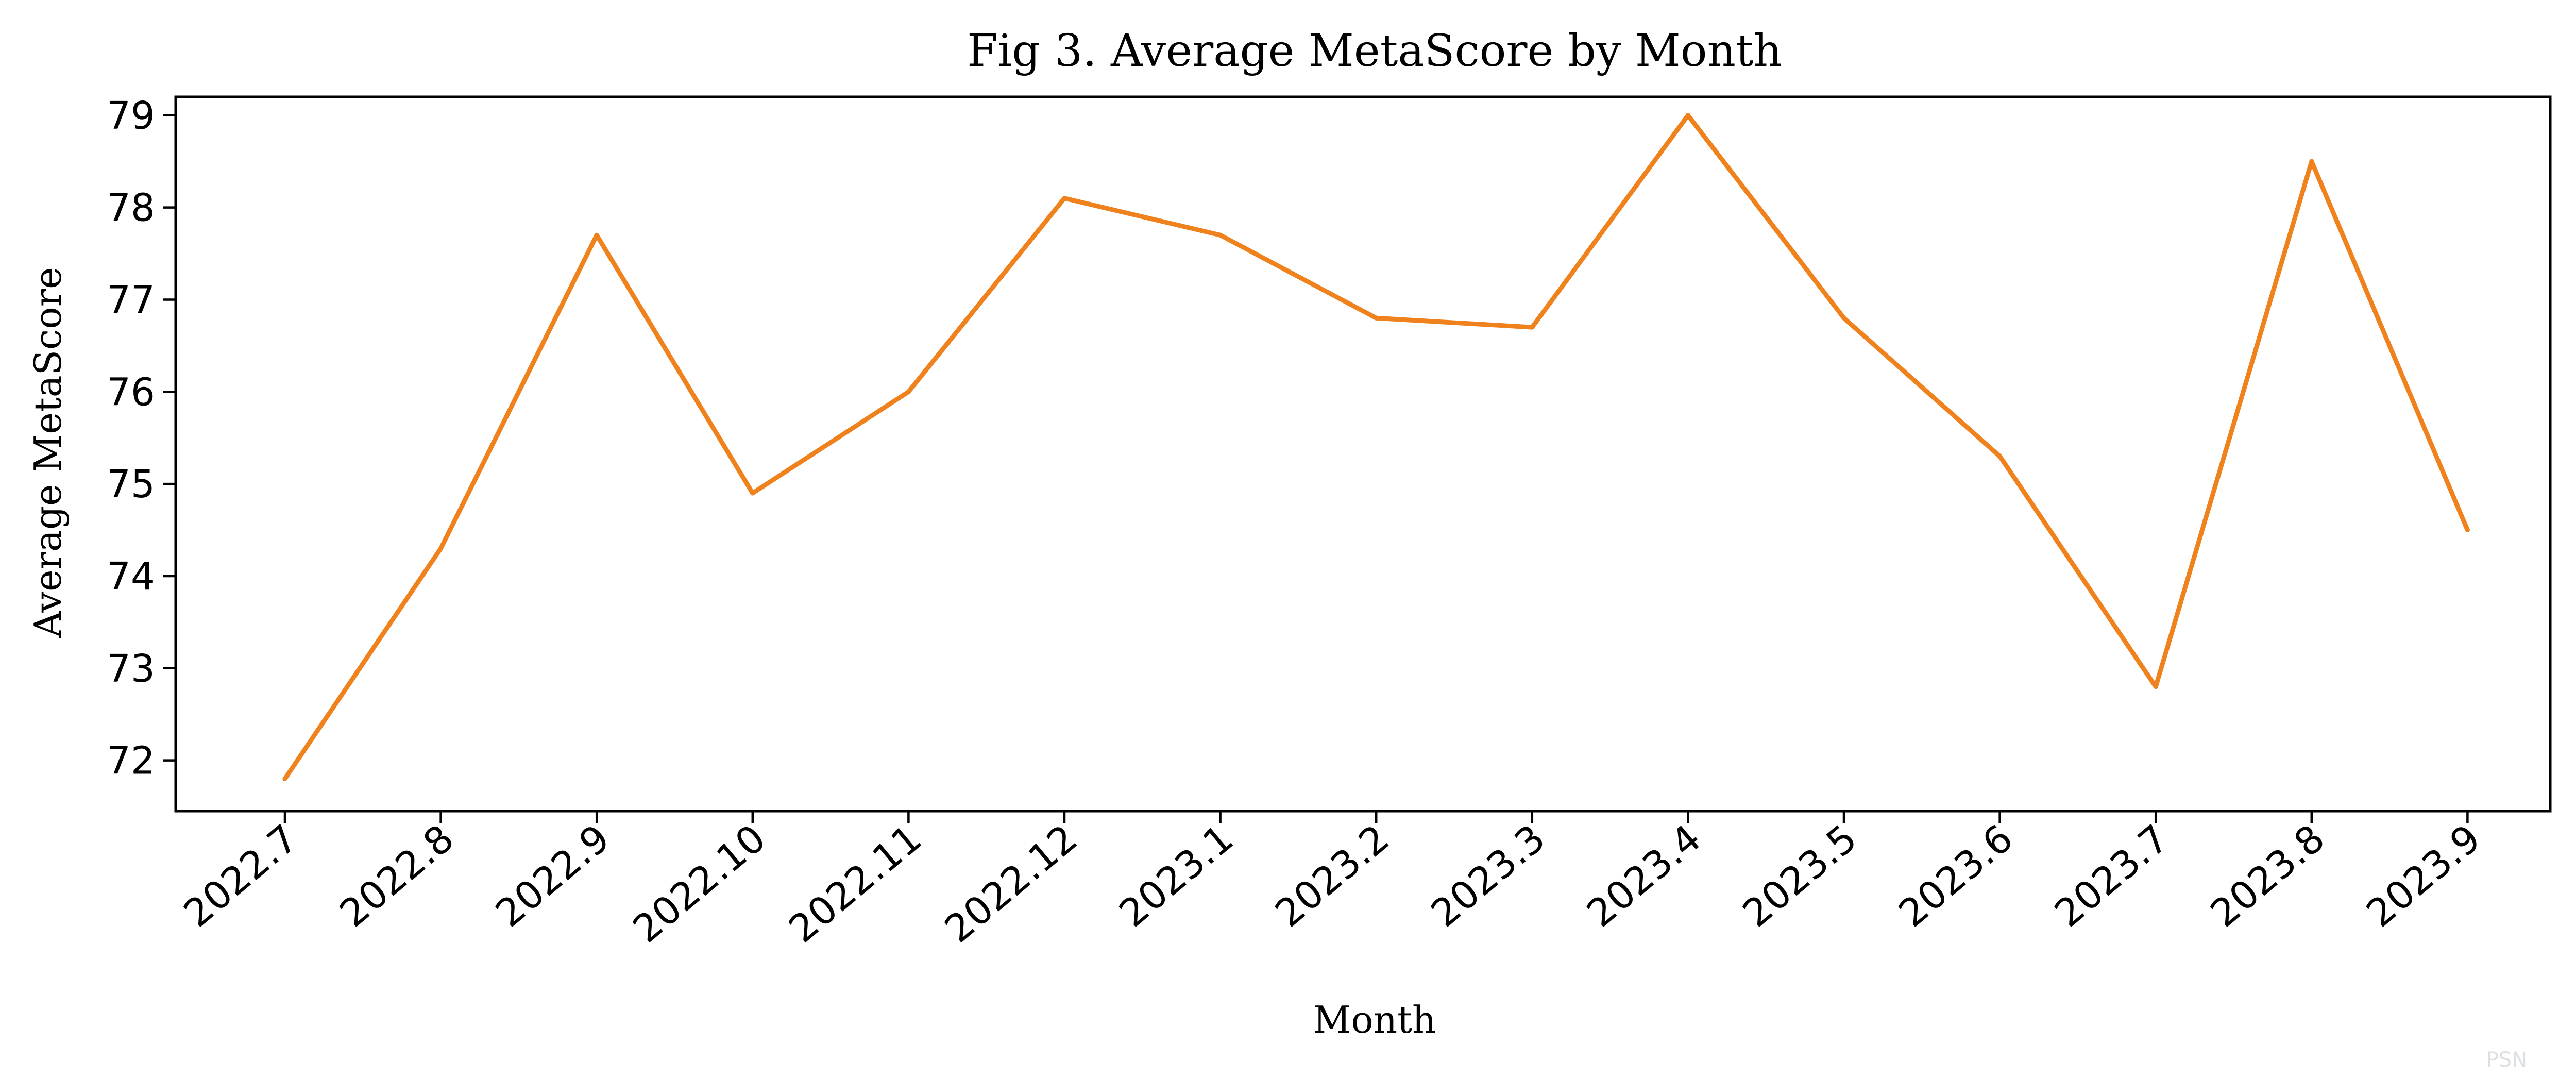 This screenshot has height=1078, width=2576. Describe the element at coordinates (2506, 1060) in the screenshot. I see `watermark: PSN` at that location.